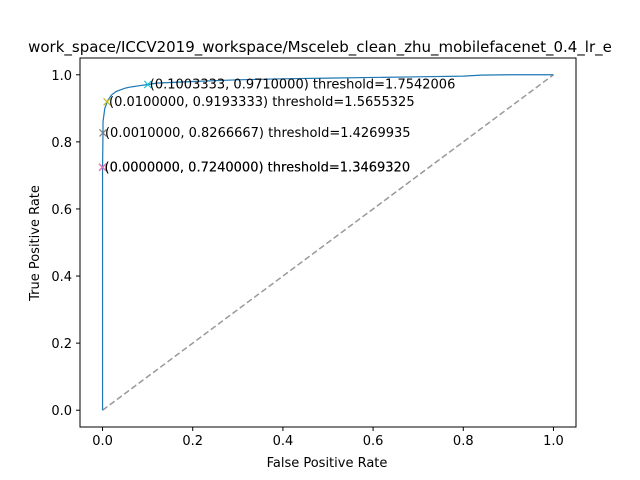  What do you see at coordinates (61, 210) in the screenshot?
I see `y-tick-label: 0.6` at bounding box center [61, 210].